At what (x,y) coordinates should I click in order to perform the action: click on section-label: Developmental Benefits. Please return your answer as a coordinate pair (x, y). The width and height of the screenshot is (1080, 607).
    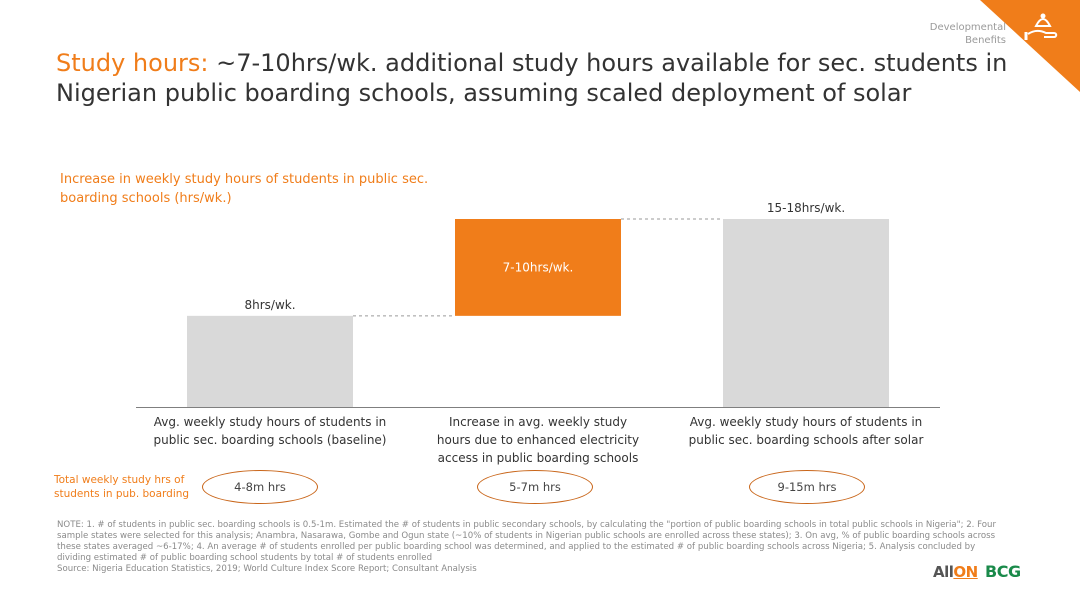
    Looking at the image, I should click on (967, 34).